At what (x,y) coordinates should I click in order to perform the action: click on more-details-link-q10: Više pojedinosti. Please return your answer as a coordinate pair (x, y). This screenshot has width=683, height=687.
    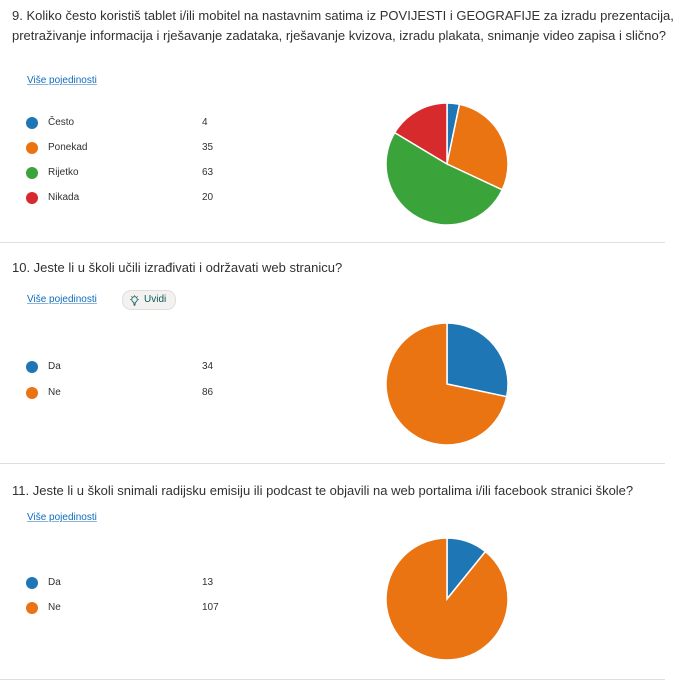
    Looking at the image, I should click on (62, 299).